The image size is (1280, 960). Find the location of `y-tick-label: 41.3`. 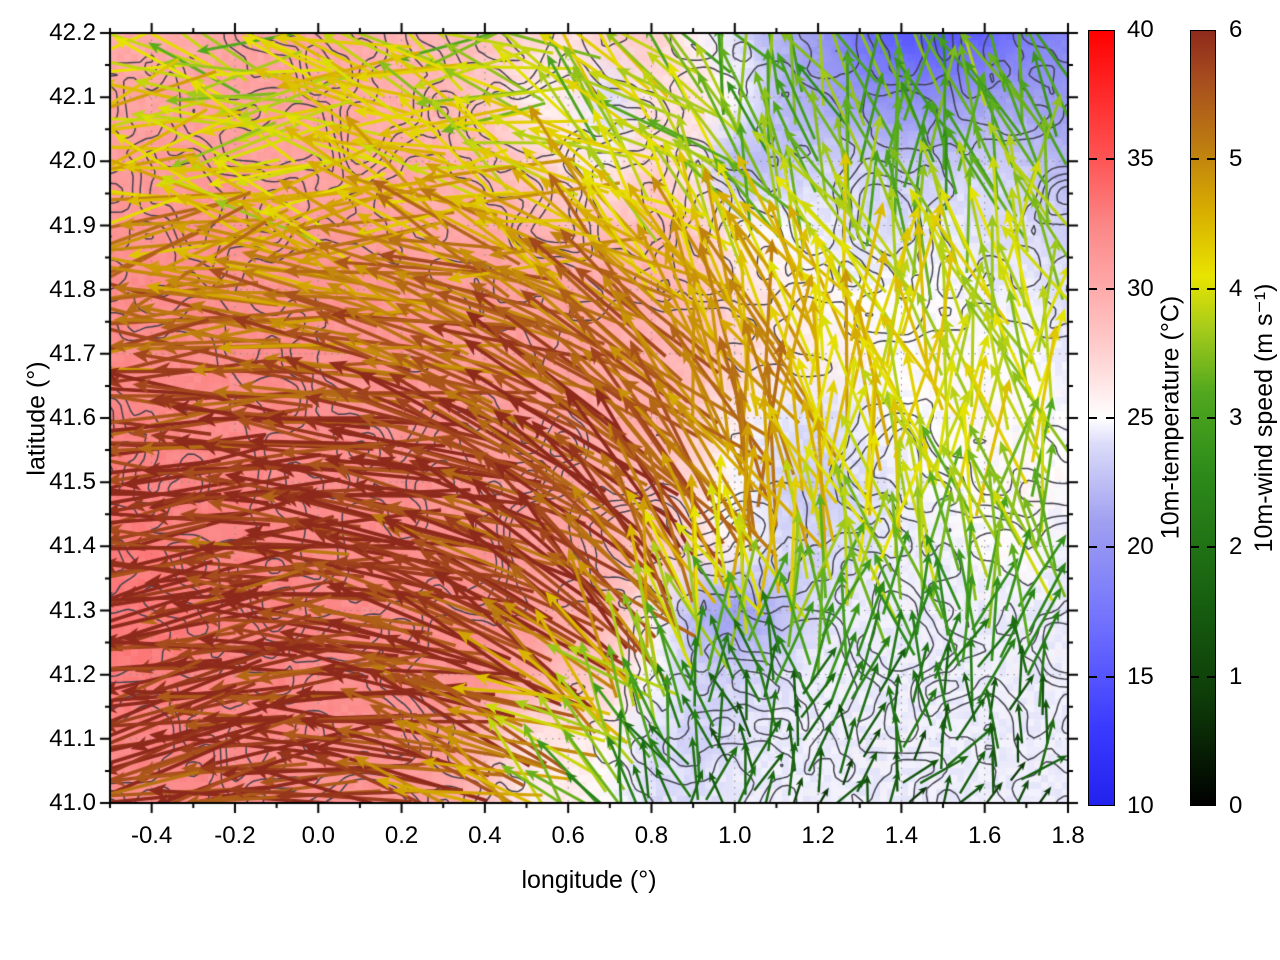

y-tick-label: 41.3 is located at coordinates (72, 610).